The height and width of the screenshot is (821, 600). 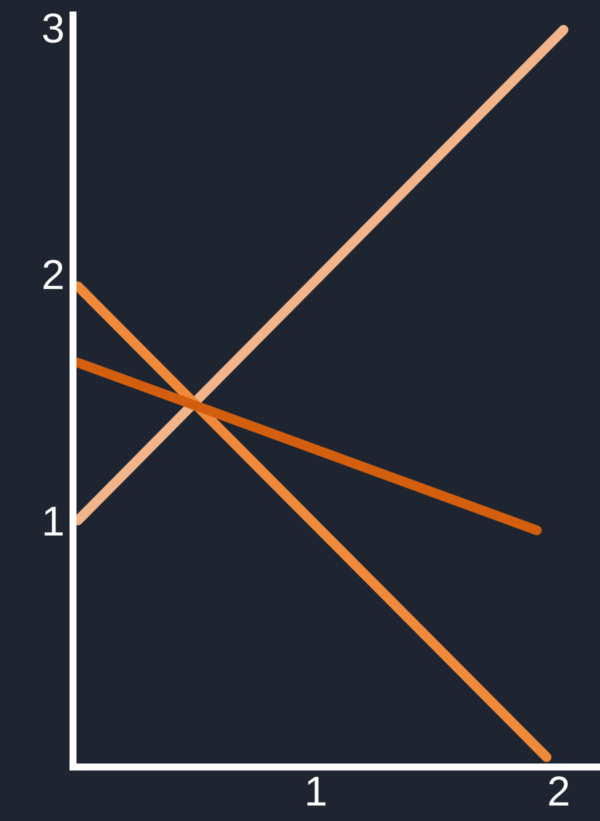 I want to click on y-tick-label: 3, so click(x=53, y=28).